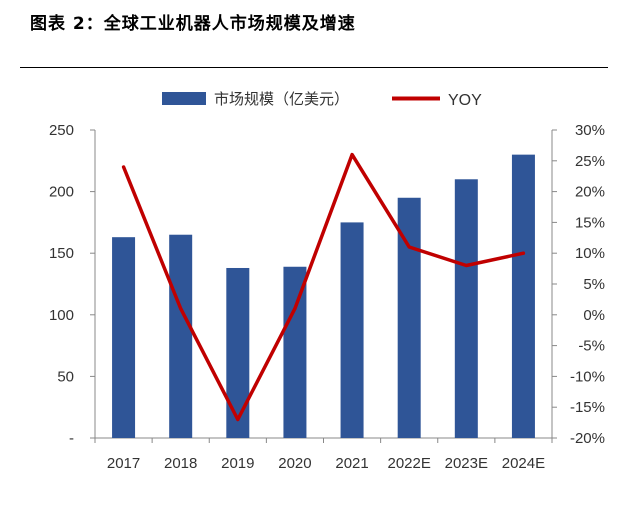 The width and height of the screenshot is (623, 518). I want to click on left-tick-label: 200, so click(61, 192).